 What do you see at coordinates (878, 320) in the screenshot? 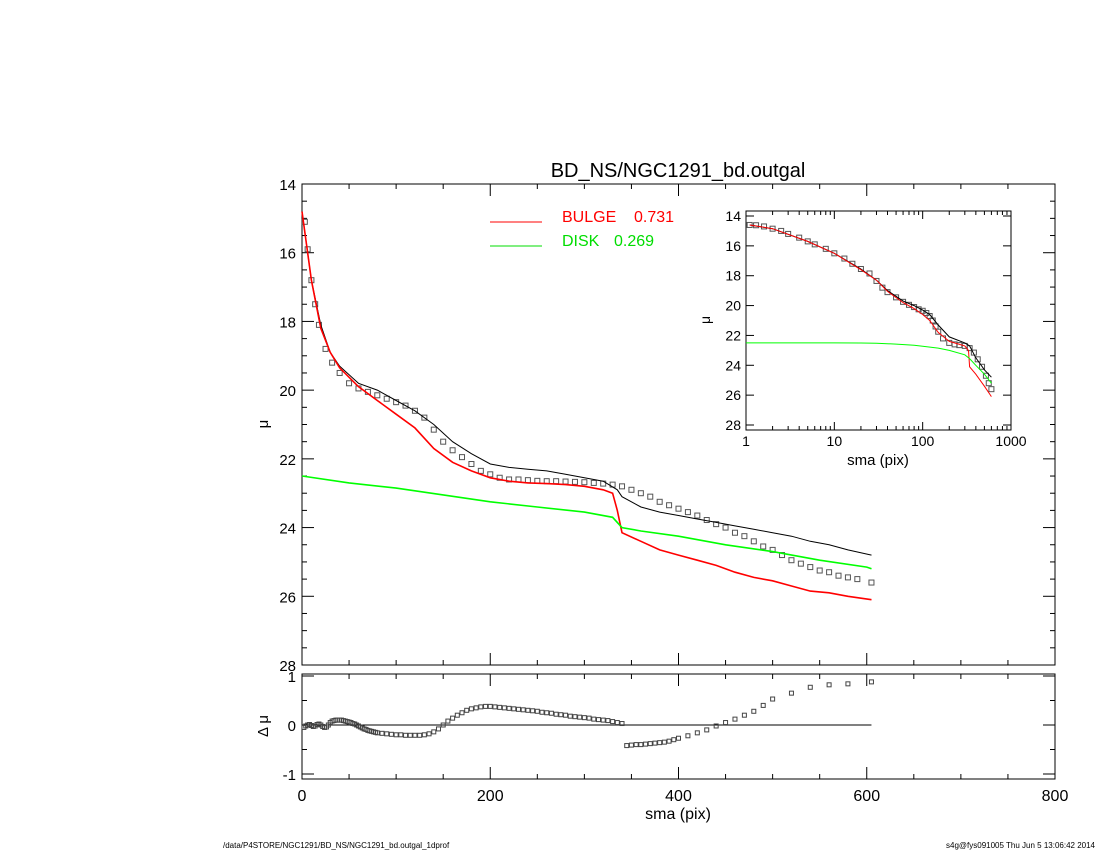
I see `inset-plot-frame` at bounding box center [878, 320].